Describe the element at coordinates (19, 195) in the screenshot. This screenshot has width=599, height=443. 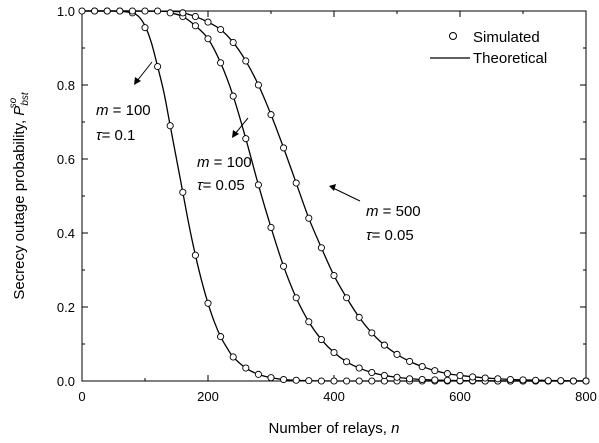
I see `y-axis-title: Secrecy outage probability, Pbstso` at that location.